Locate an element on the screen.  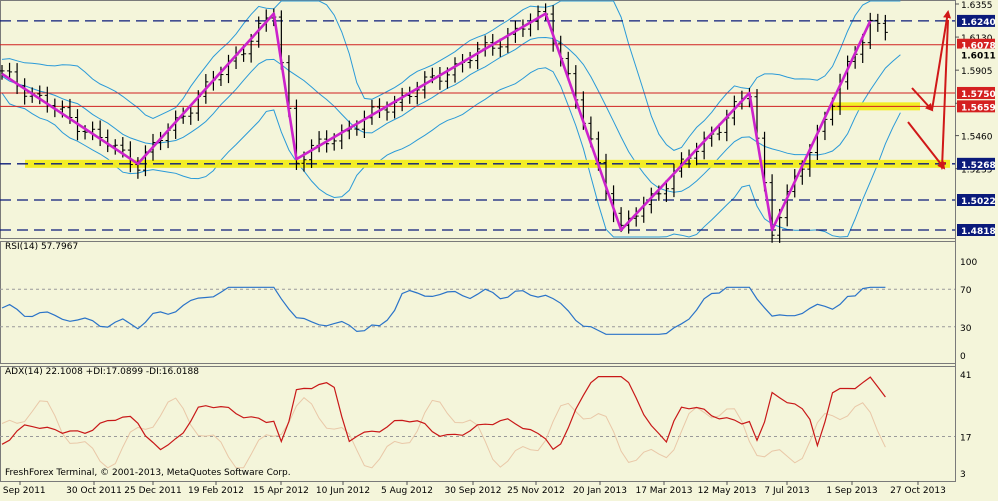
price-tag-label: 1.6240 is located at coordinates (978, 23).